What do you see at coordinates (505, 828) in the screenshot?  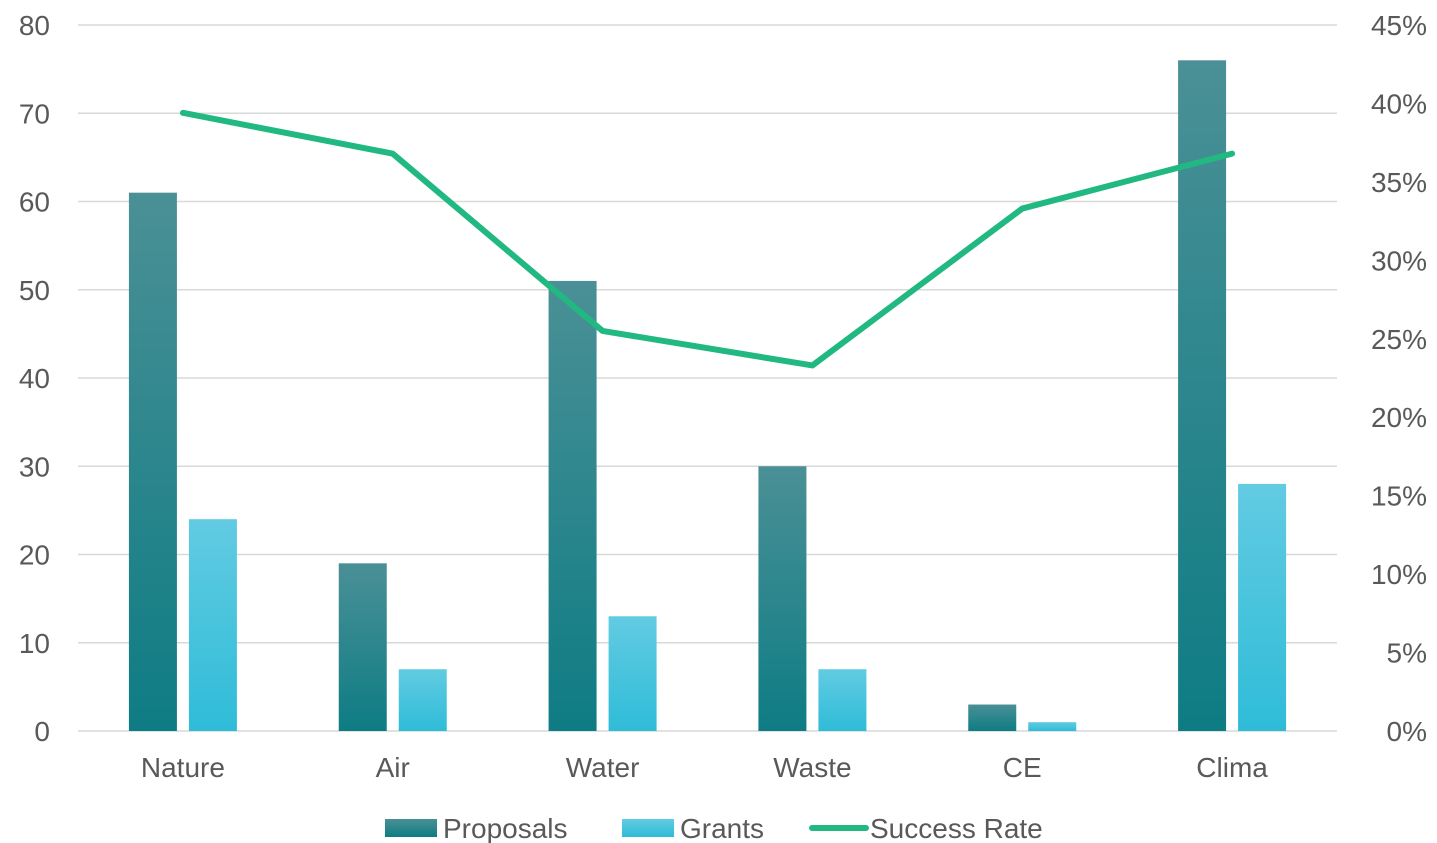 I see `legend-label-proposals: Proposals` at bounding box center [505, 828].